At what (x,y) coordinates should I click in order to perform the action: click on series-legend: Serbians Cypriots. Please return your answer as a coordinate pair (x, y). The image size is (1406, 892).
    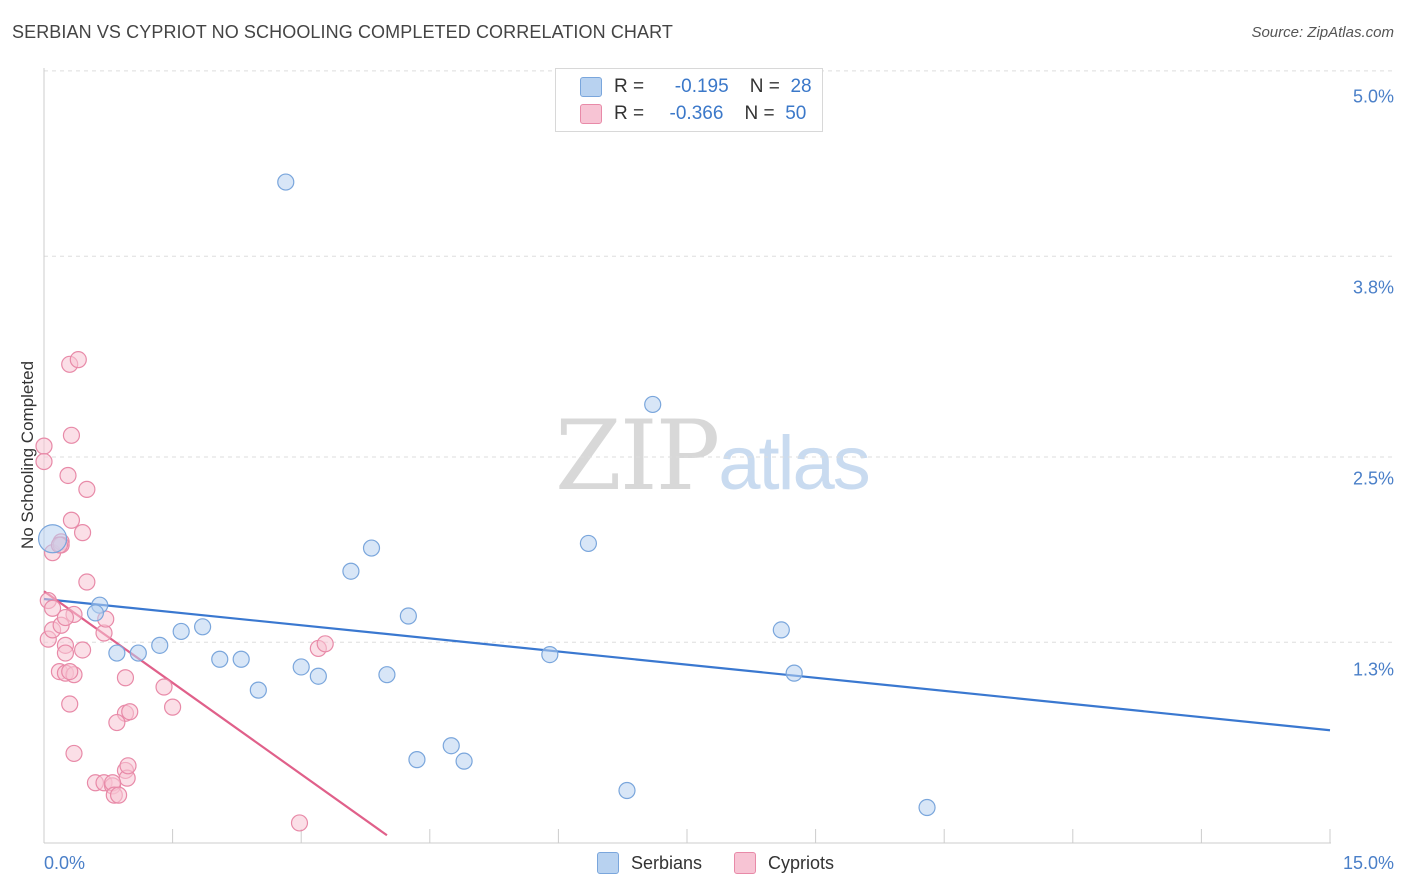
    Looking at the image, I should click on (731, 863).